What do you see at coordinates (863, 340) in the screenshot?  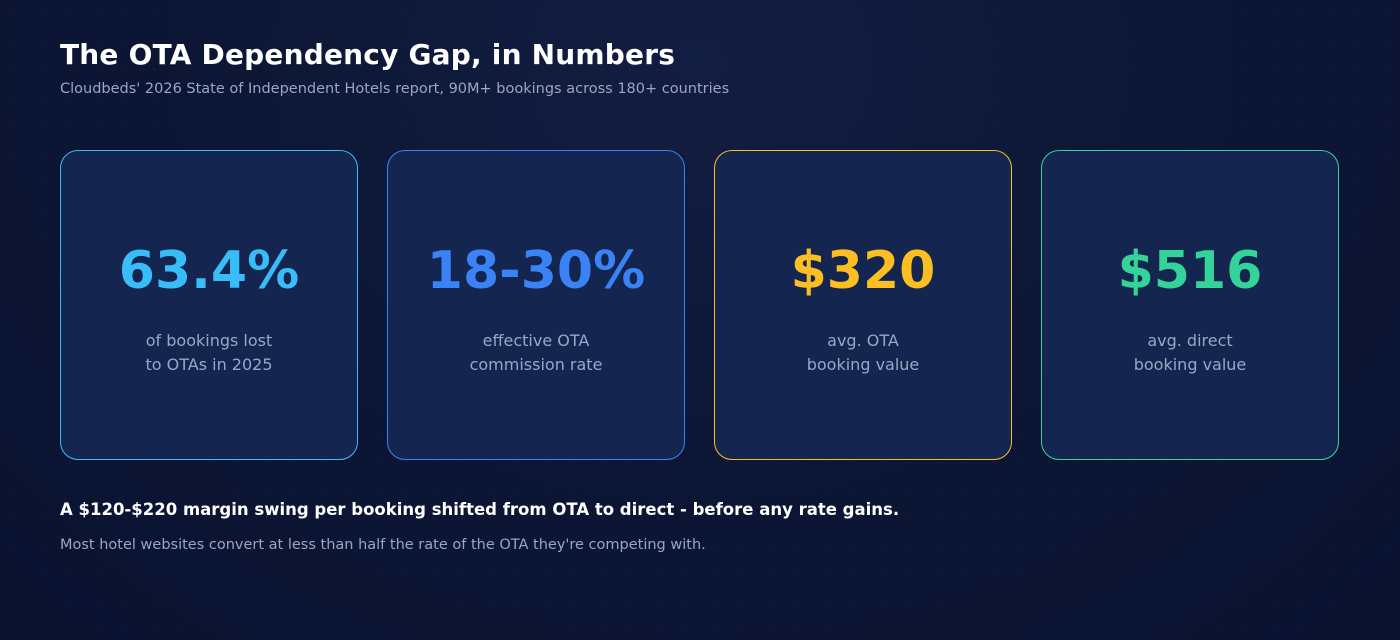 I see `stat-description-line: avg. OTA` at bounding box center [863, 340].